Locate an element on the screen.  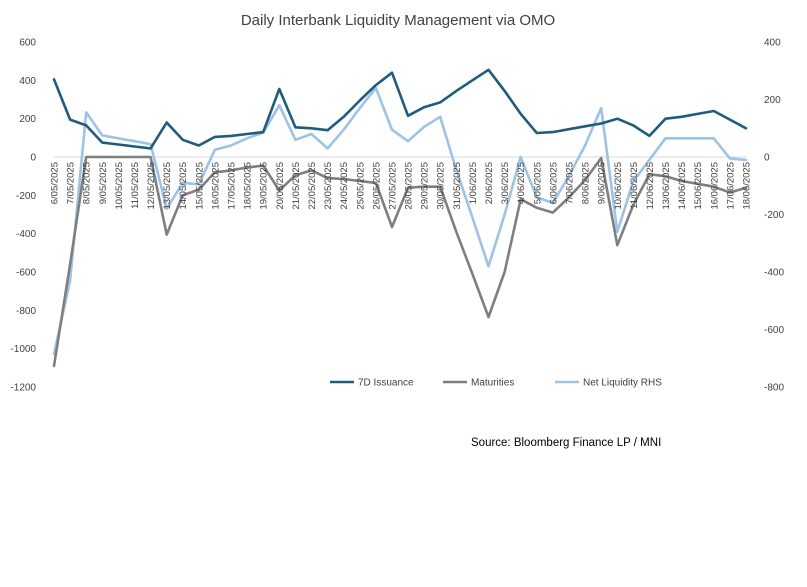
x-tick-label: 14/05/2025 is located at coordinates (183, 186).